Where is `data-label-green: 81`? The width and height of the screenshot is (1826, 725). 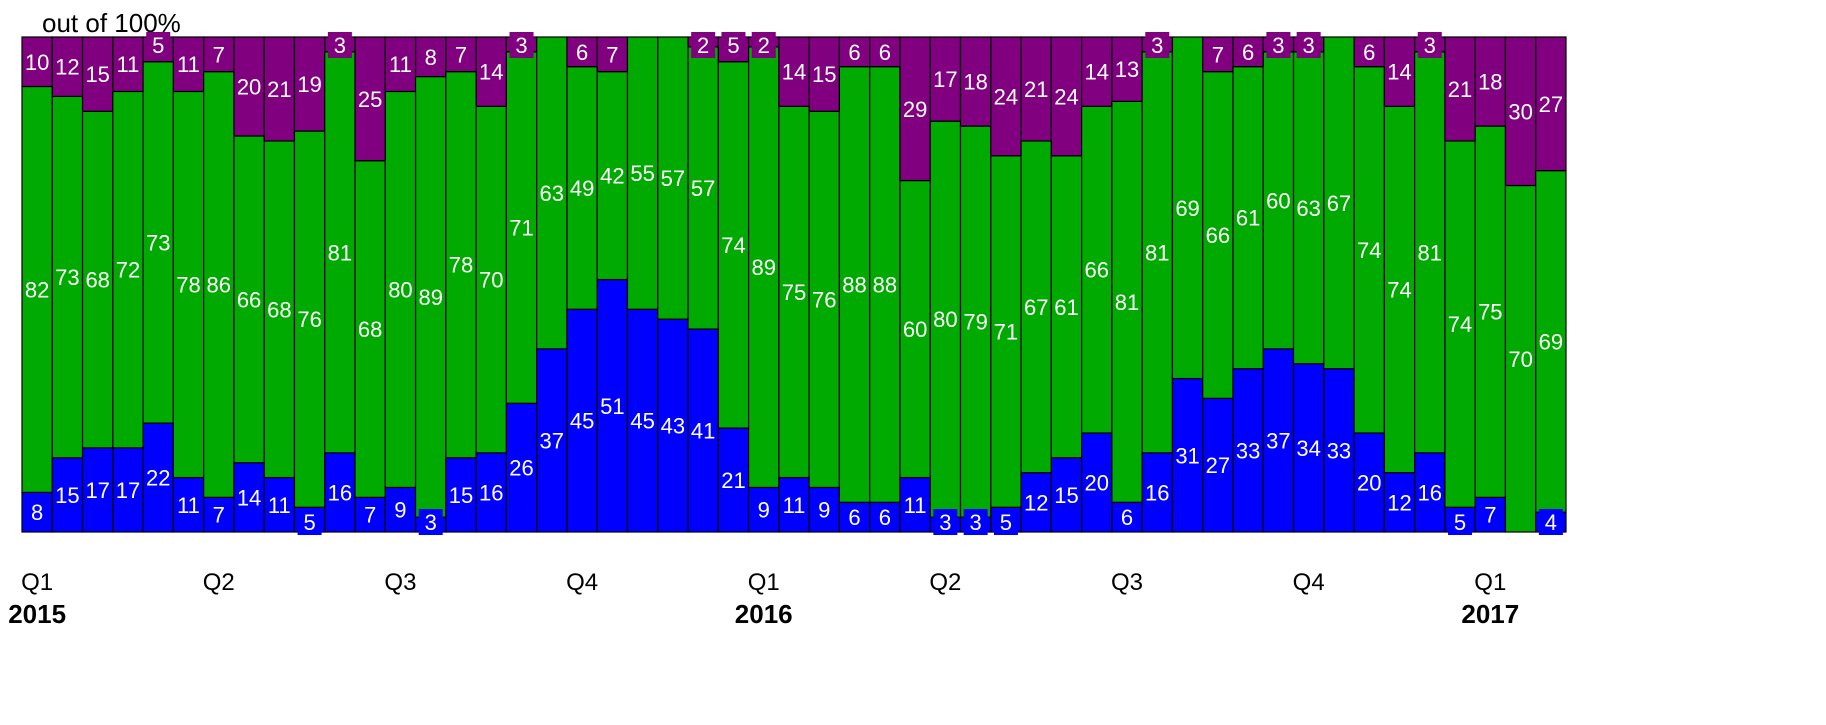
data-label-green: 81 is located at coordinates (1430, 252).